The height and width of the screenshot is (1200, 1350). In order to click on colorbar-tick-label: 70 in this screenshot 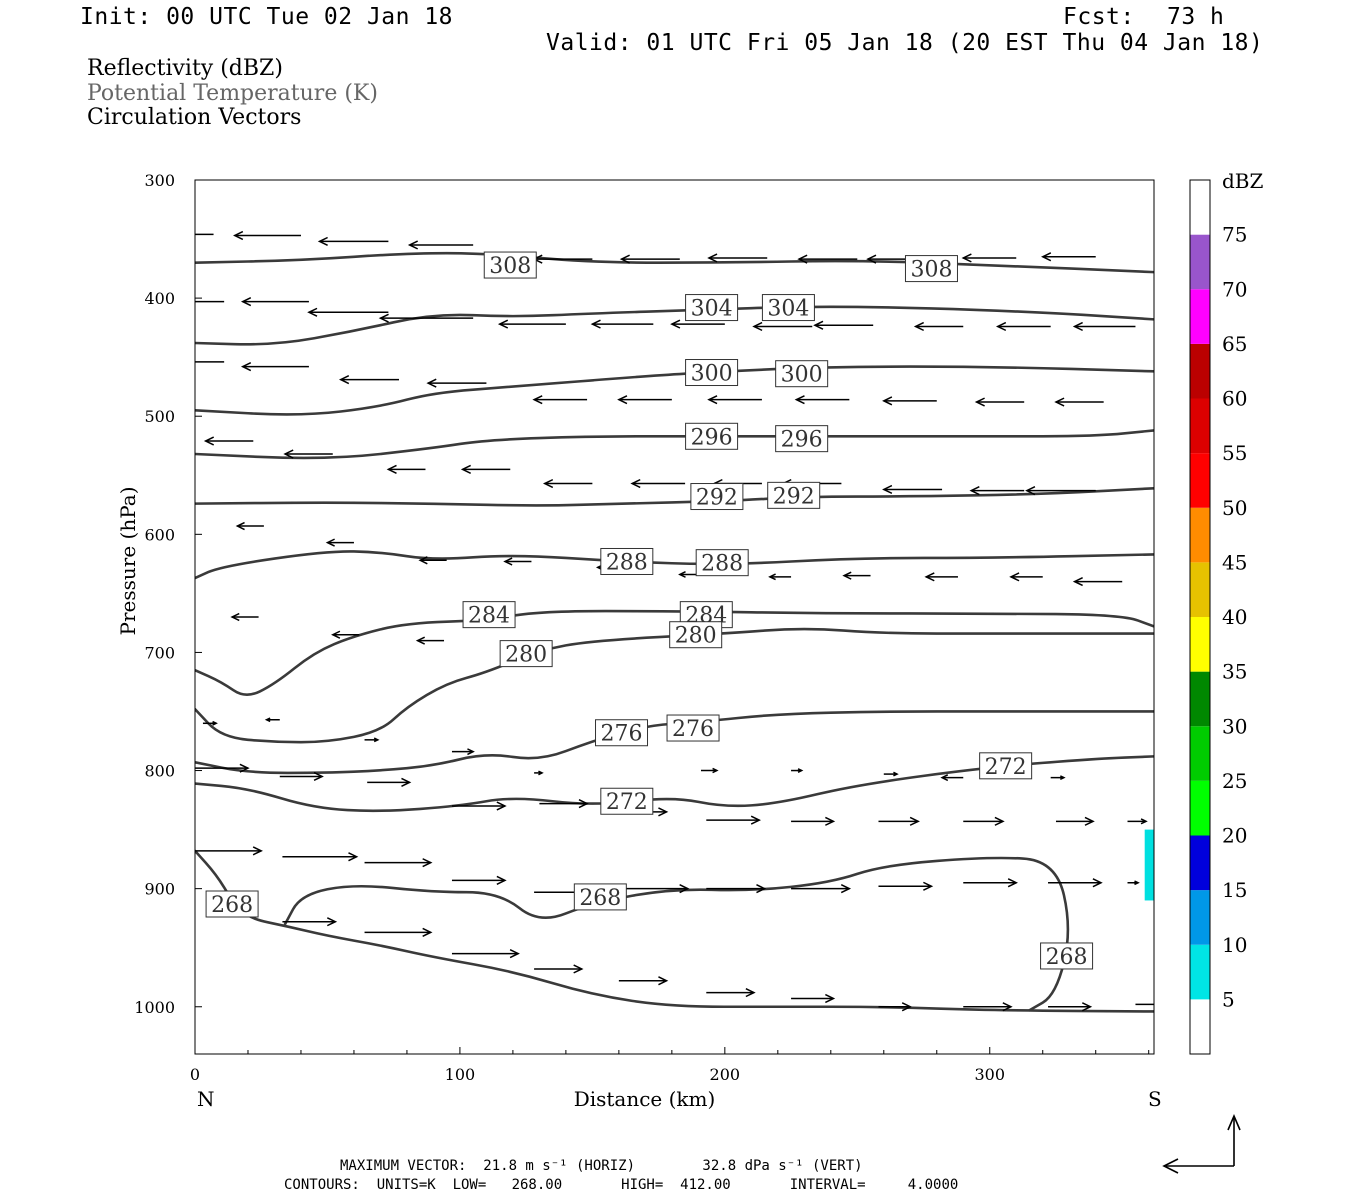, I will do `click(1234, 289)`.